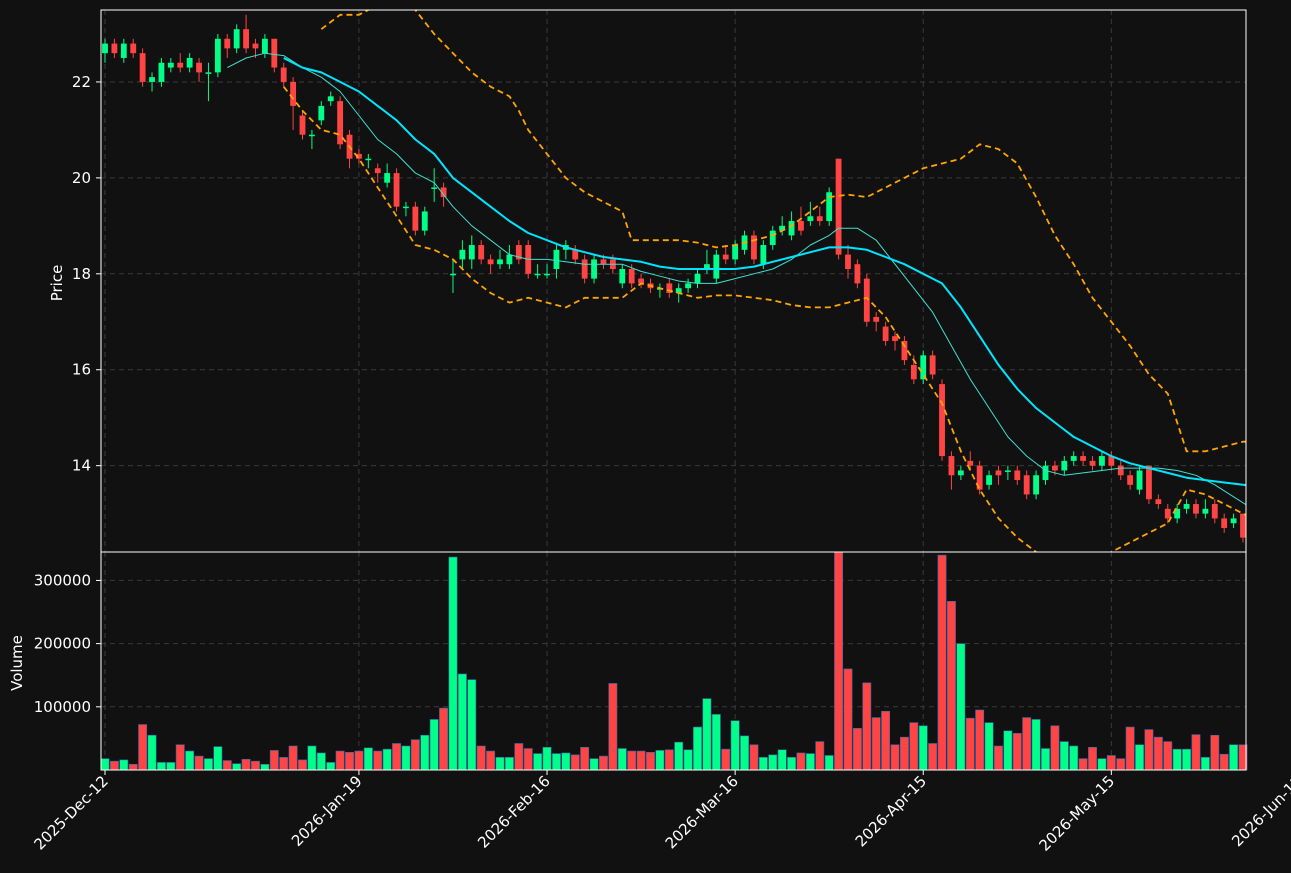 The height and width of the screenshot is (873, 1291). Describe the element at coordinates (81, 82) in the screenshot. I see `price-tick-label: 22` at that location.